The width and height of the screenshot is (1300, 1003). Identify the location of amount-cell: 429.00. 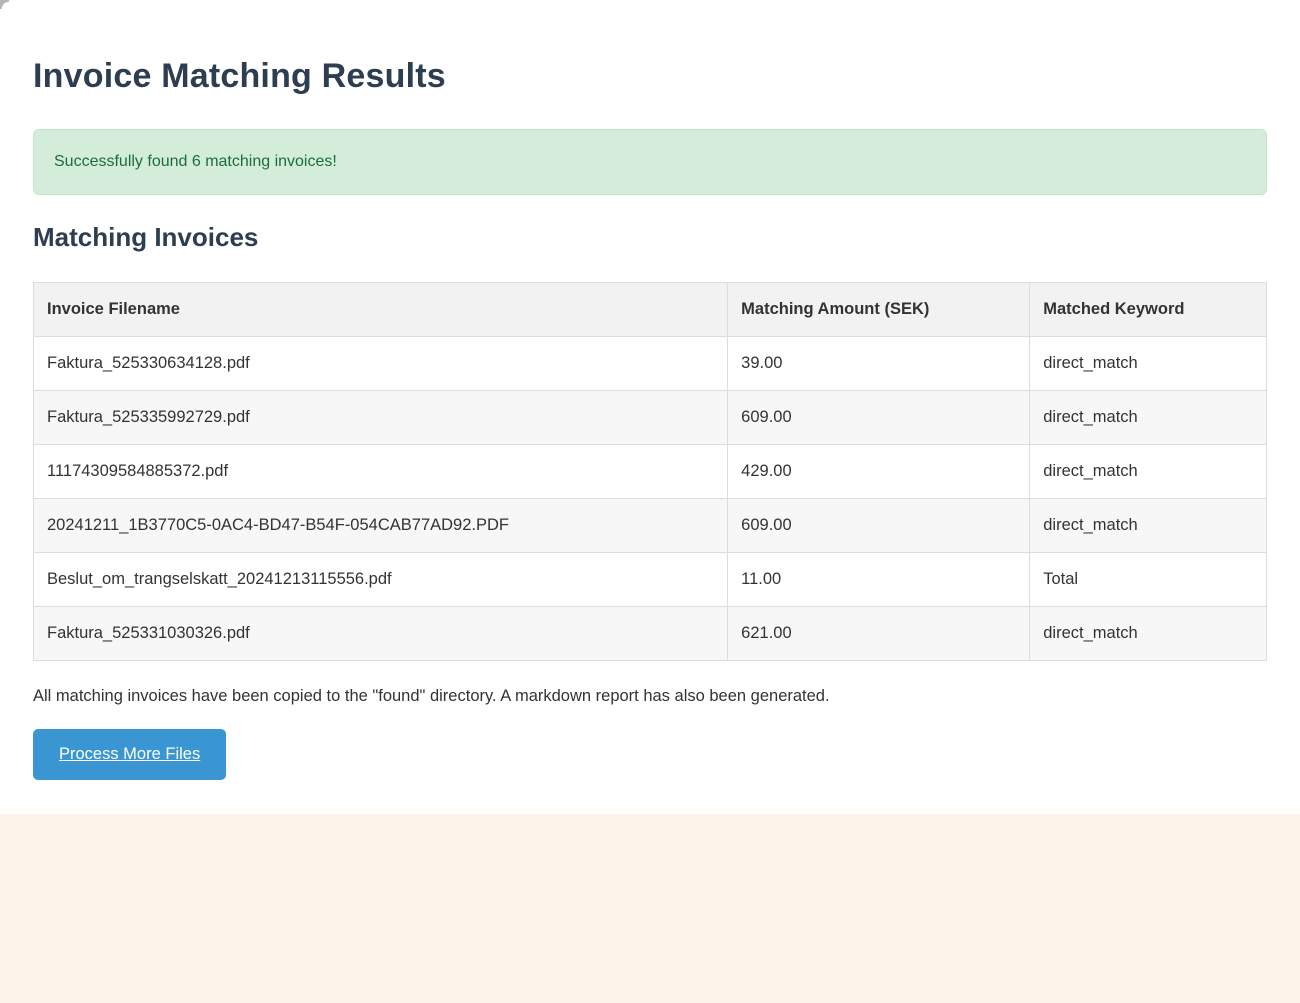
(879, 471).